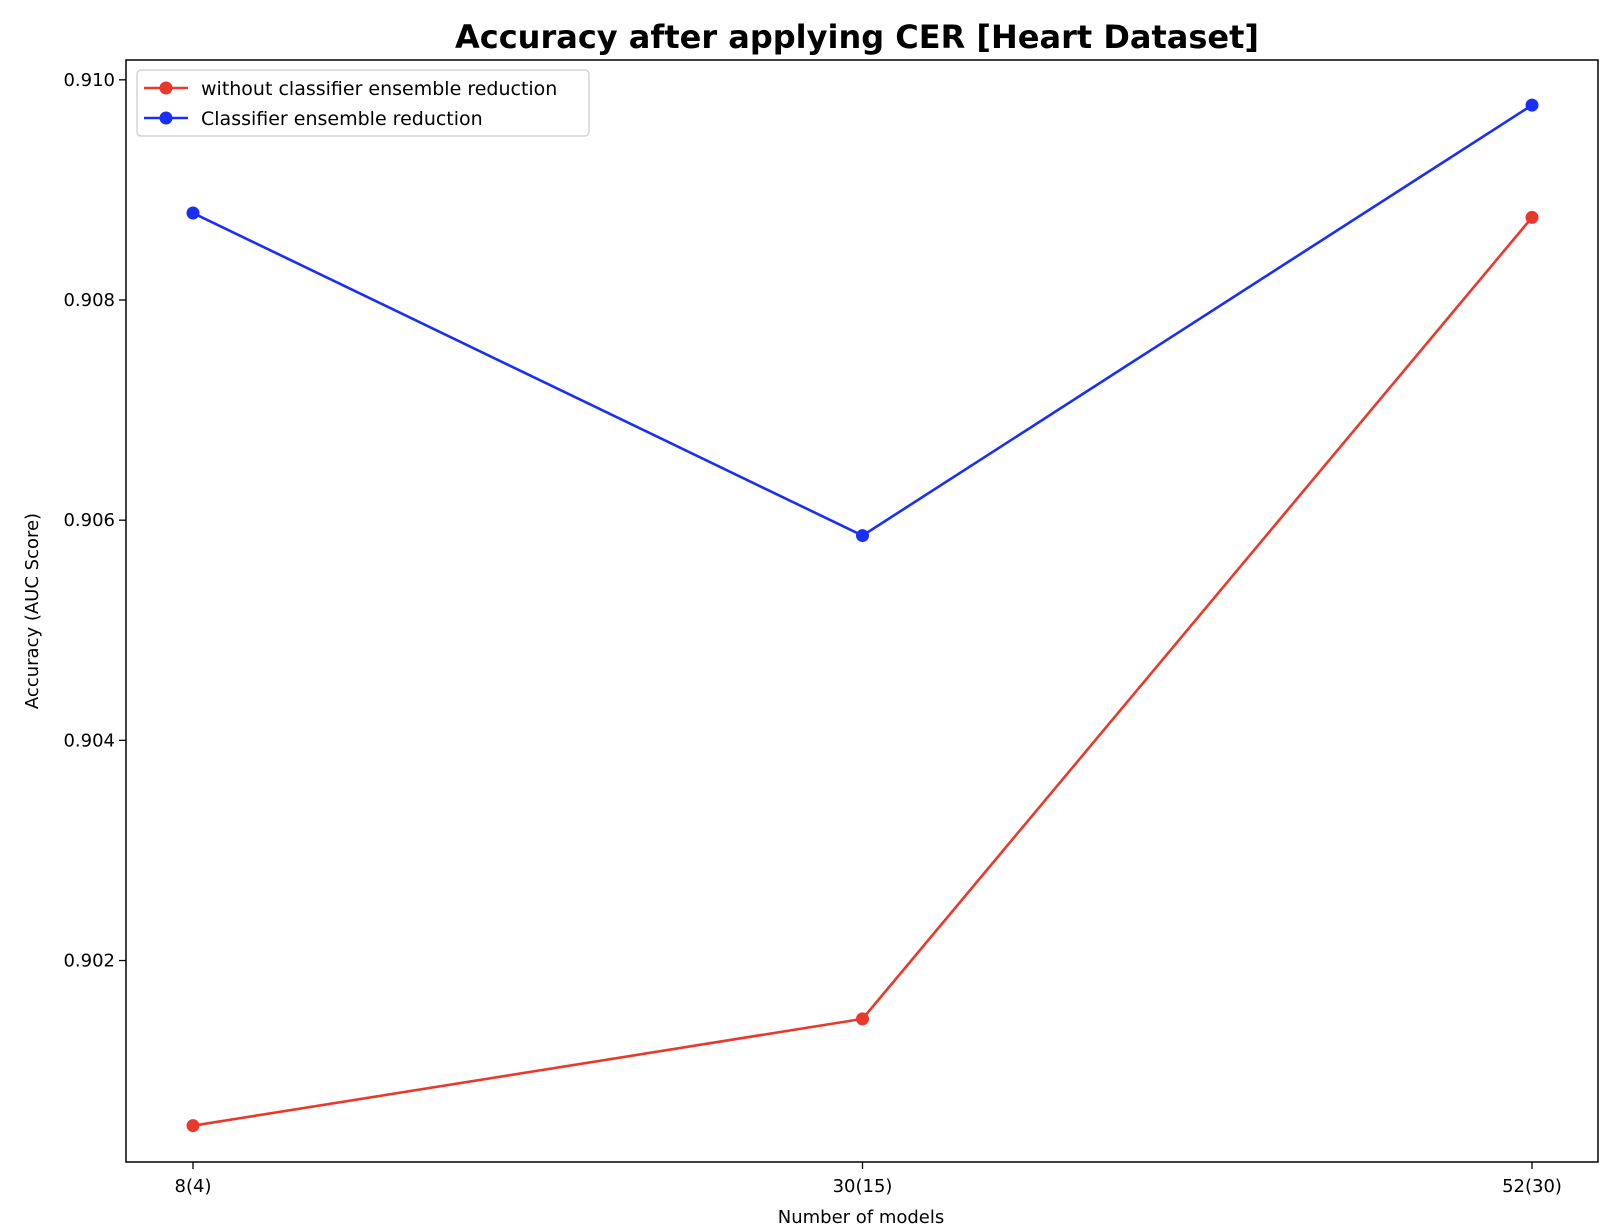  What do you see at coordinates (89, 740) in the screenshot?
I see `y-tick-label: 0.904` at bounding box center [89, 740].